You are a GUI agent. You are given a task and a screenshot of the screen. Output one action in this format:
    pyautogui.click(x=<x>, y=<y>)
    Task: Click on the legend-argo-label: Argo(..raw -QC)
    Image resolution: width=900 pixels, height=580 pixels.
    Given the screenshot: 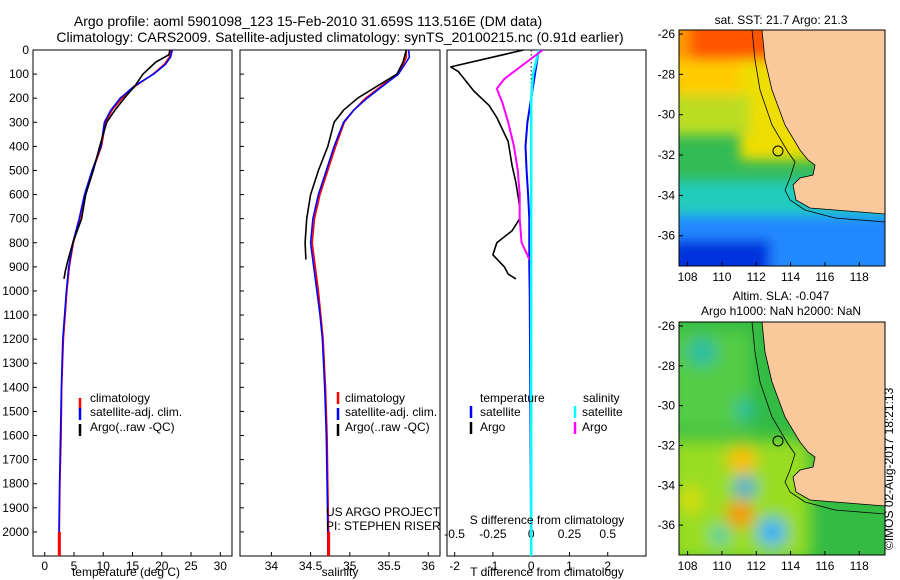 What is the action you would take?
    pyautogui.click(x=132, y=427)
    